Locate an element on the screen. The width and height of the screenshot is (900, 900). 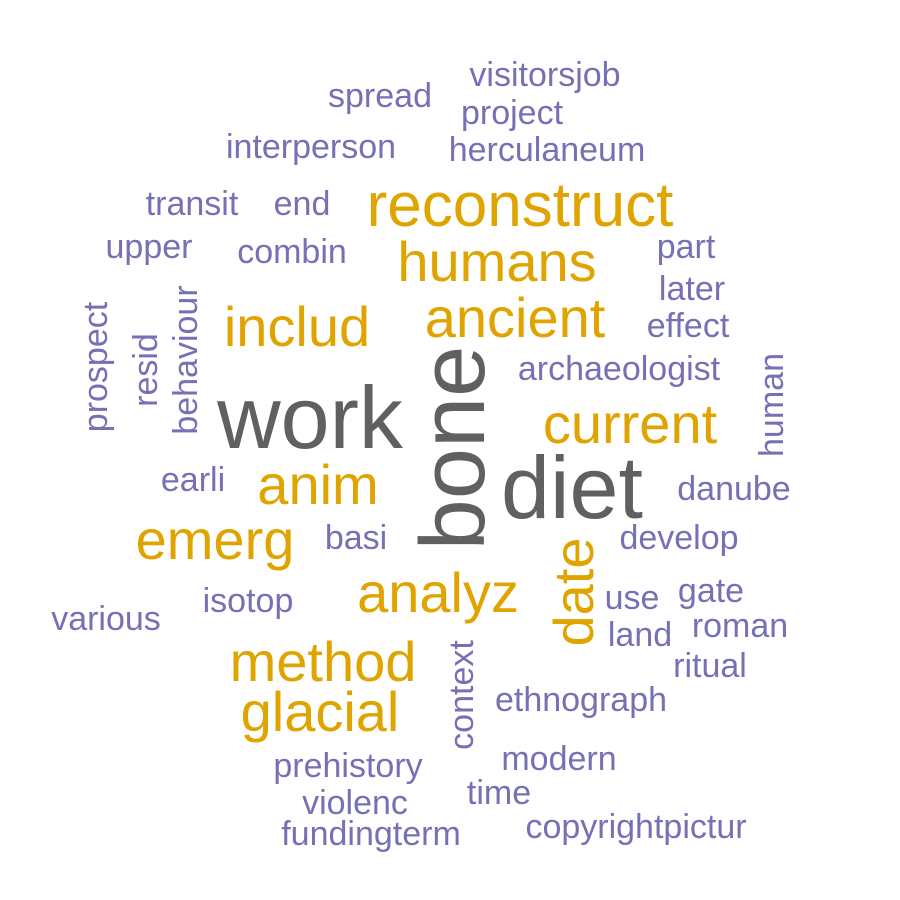
word-bone: bone is located at coordinates (453, 448).